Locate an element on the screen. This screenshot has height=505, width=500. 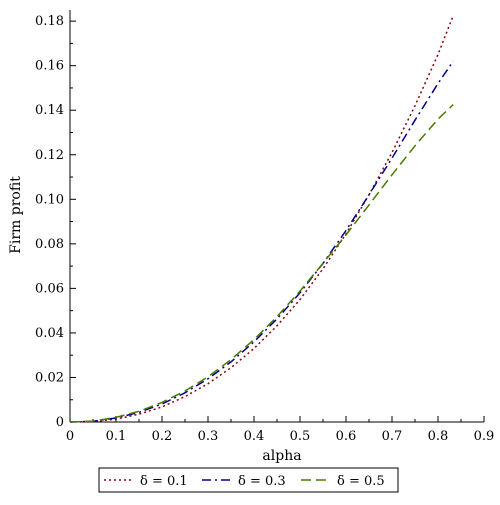
x-tick-label: 0.7 is located at coordinates (392, 436).